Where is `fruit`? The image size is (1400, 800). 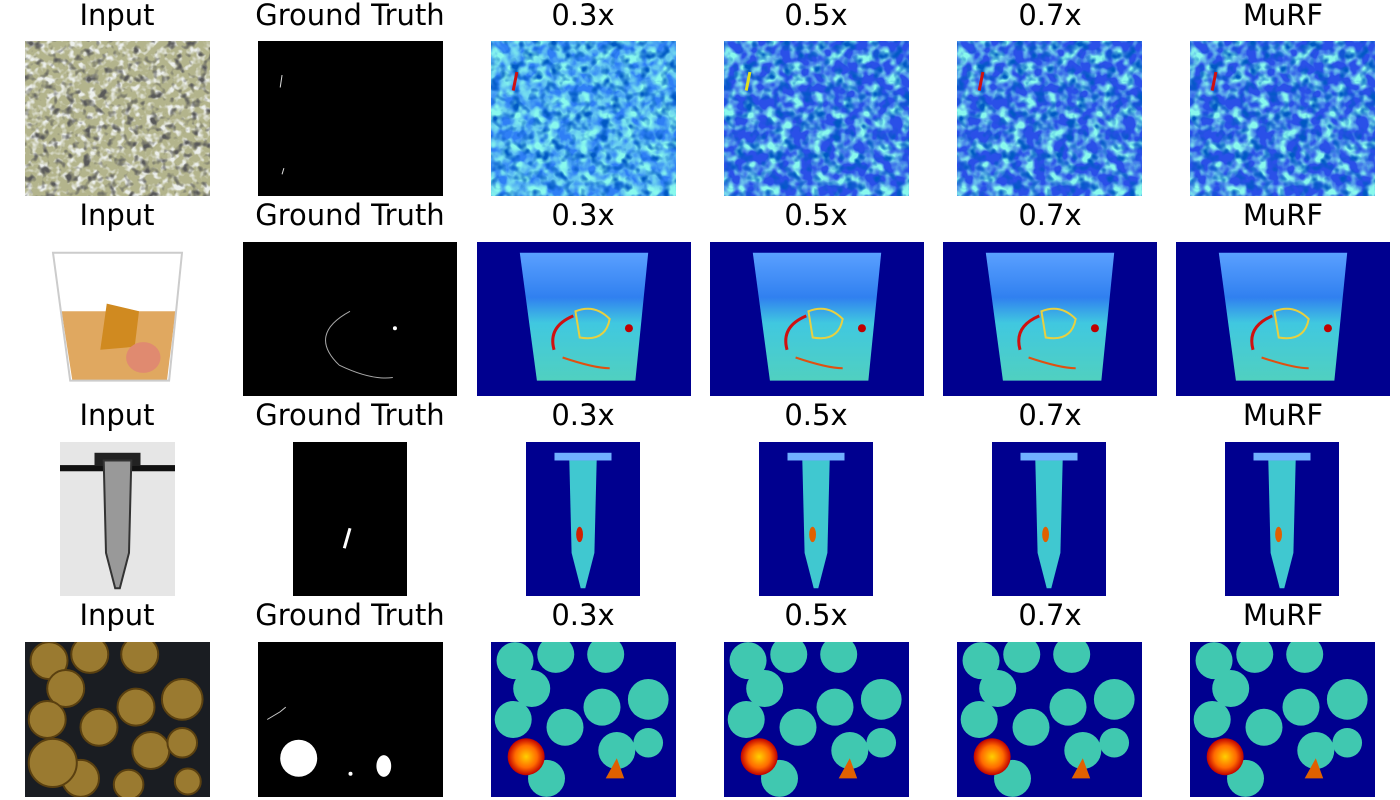
fruit is located at coordinates (143, 357).